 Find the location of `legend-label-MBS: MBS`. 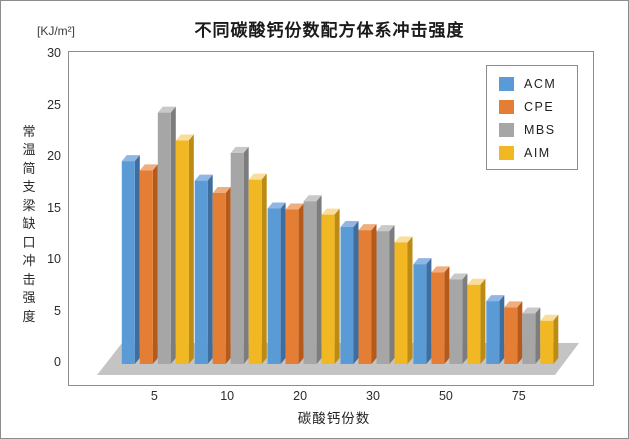

legend-label-MBS: MBS is located at coordinates (540, 129).